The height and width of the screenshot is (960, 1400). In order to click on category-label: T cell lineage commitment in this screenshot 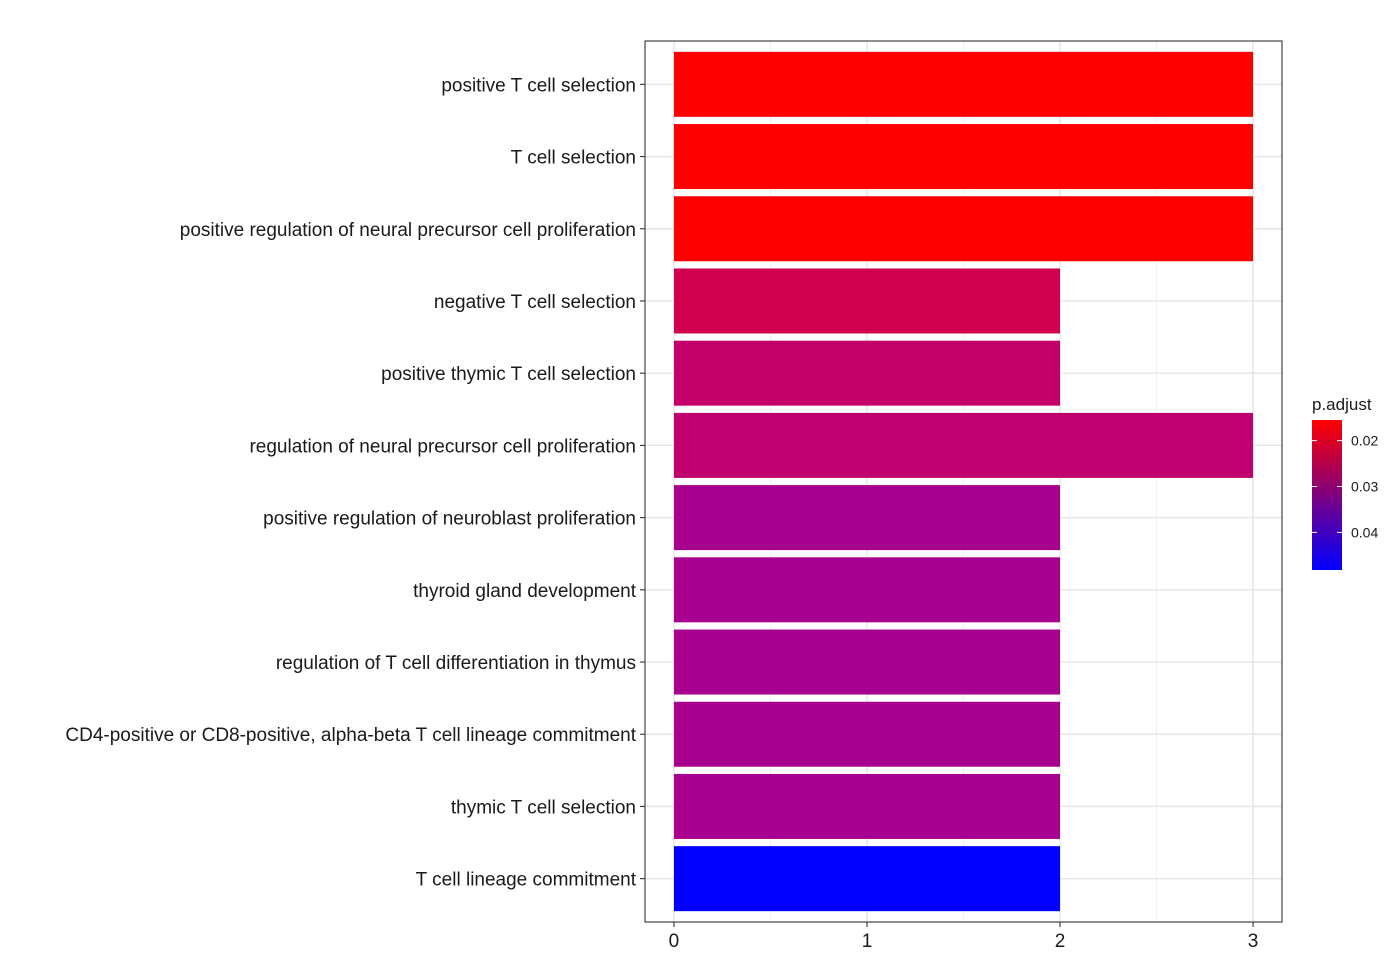, I will do `click(526, 880)`.